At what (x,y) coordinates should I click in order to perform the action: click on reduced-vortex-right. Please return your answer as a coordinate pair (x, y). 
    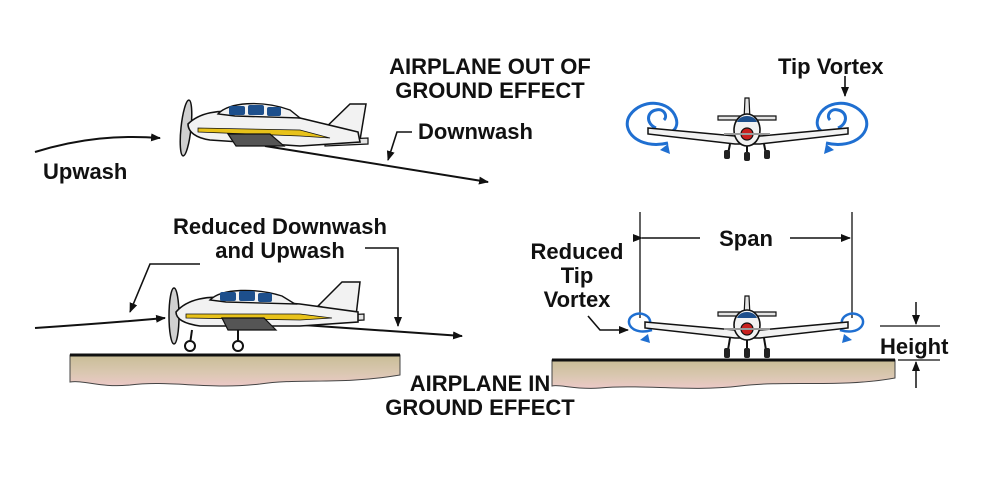
    Looking at the image, I should click on (852, 322).